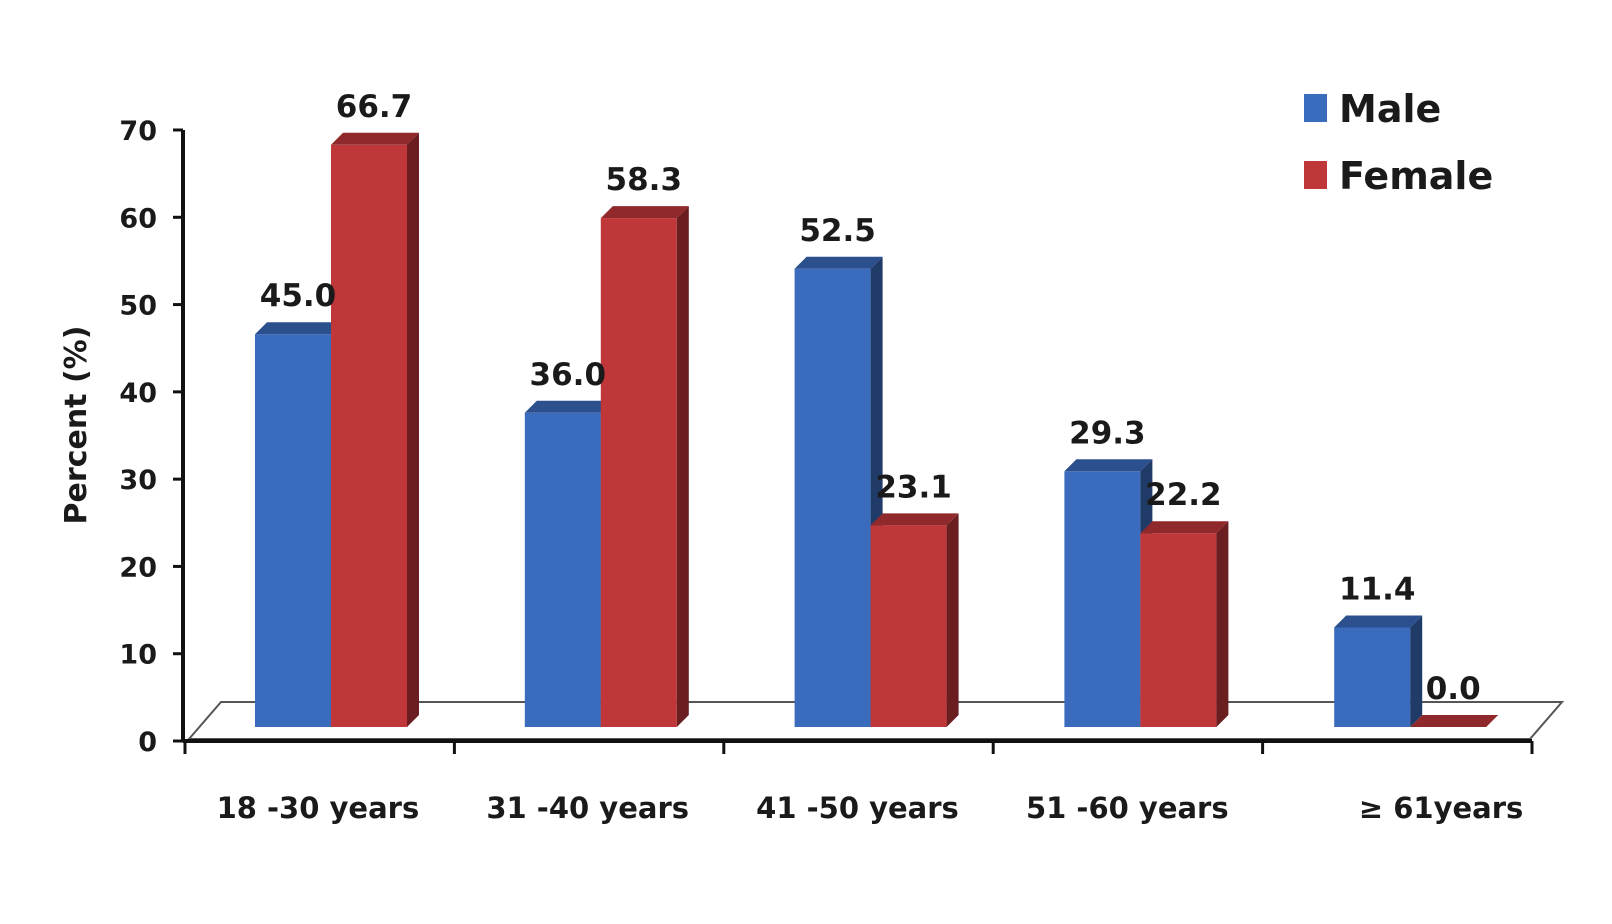 The image size is (1612, 924). What do you see at coordinates (374, 107) in the screenshot?
I see `data-label-female: 66.7` at bounding box center [374, 107].